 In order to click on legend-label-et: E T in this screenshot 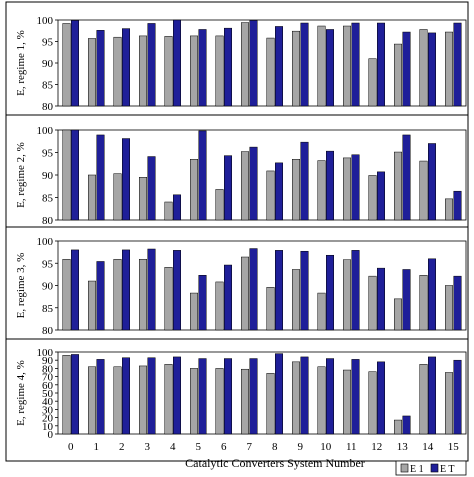, I will do `click(447, 469)`.